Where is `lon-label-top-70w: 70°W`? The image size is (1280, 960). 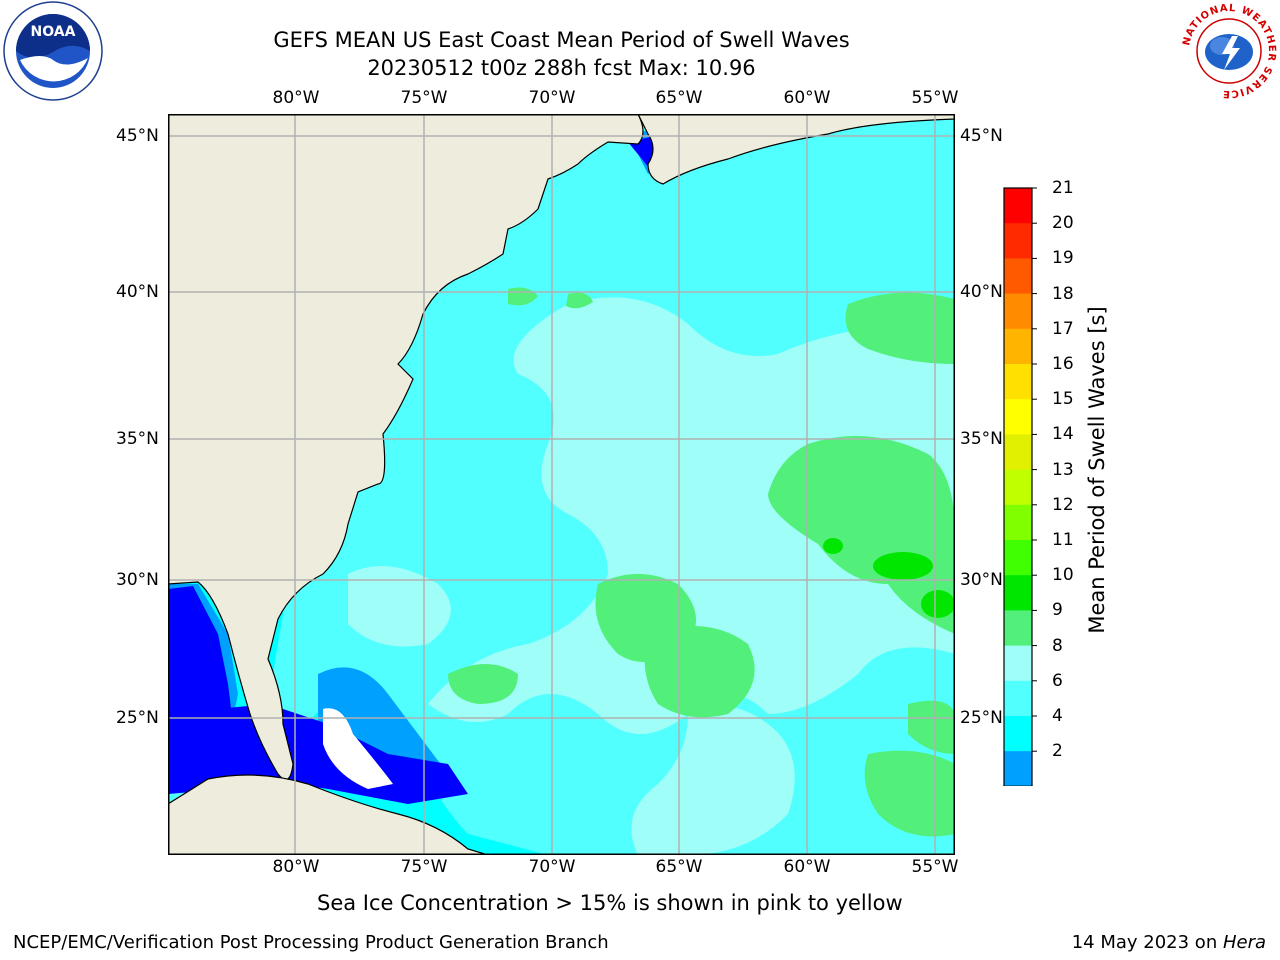
lon-label-top-70w: 70°W is located at coordinates (552, 98).